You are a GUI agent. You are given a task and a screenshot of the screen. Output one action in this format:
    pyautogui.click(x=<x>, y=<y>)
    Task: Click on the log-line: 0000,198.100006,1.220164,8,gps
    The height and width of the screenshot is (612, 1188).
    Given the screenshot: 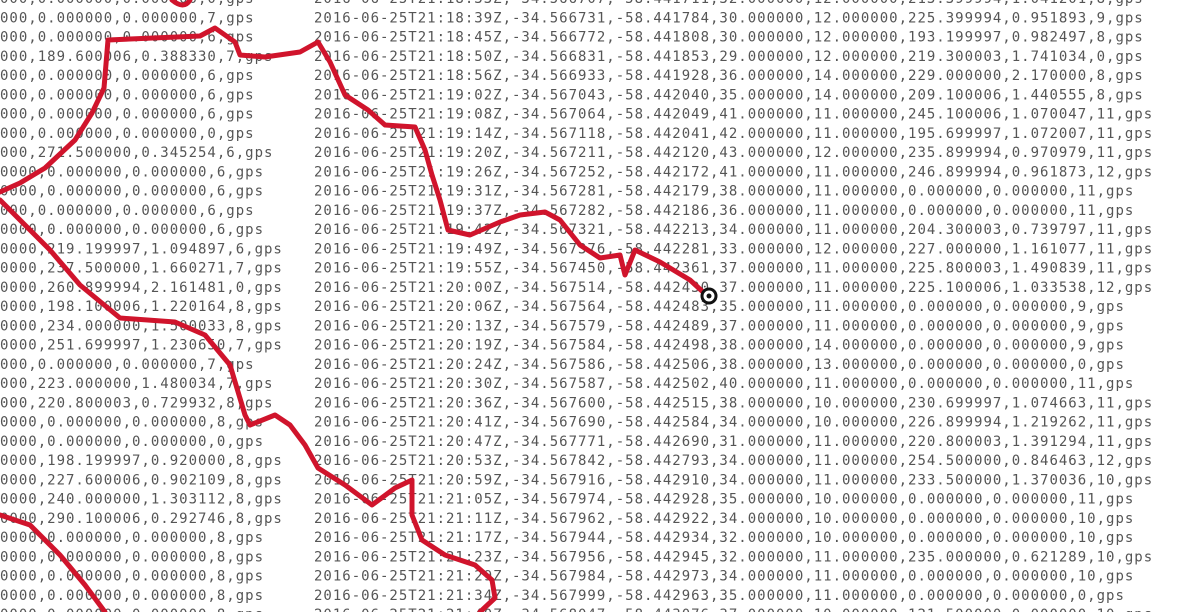 What is the action you would take?
    pyautogui.click(x=141, y=307)
    